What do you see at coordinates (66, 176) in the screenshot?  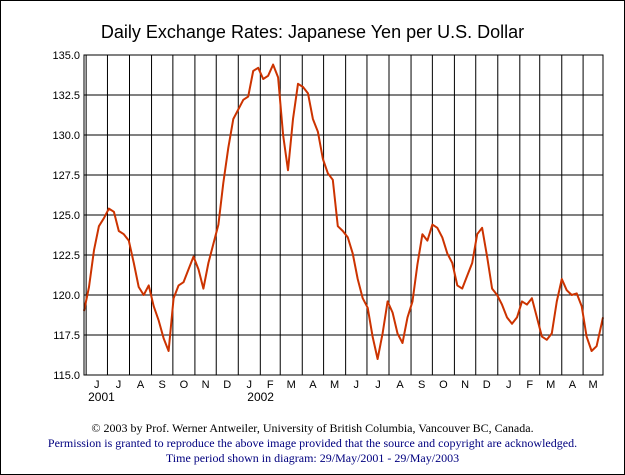 I see `y-tick-label: 127.5` at bounding box center [66, 176].